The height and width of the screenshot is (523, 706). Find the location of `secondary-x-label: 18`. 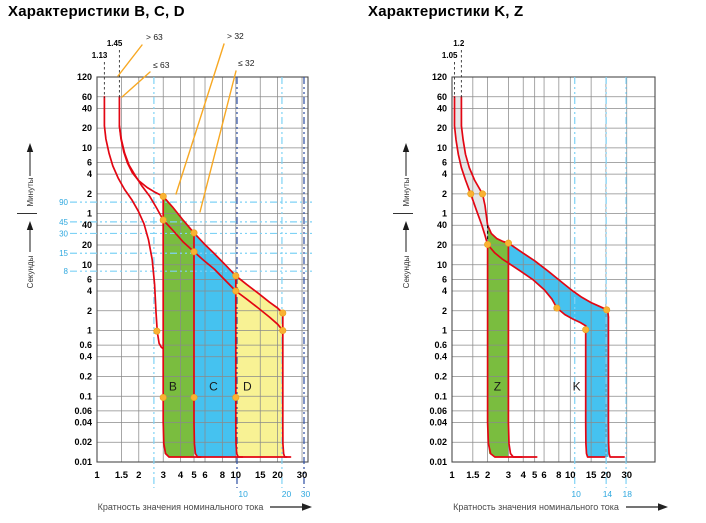

secondary-x-label: 18 is located at coordinates (628, 494).